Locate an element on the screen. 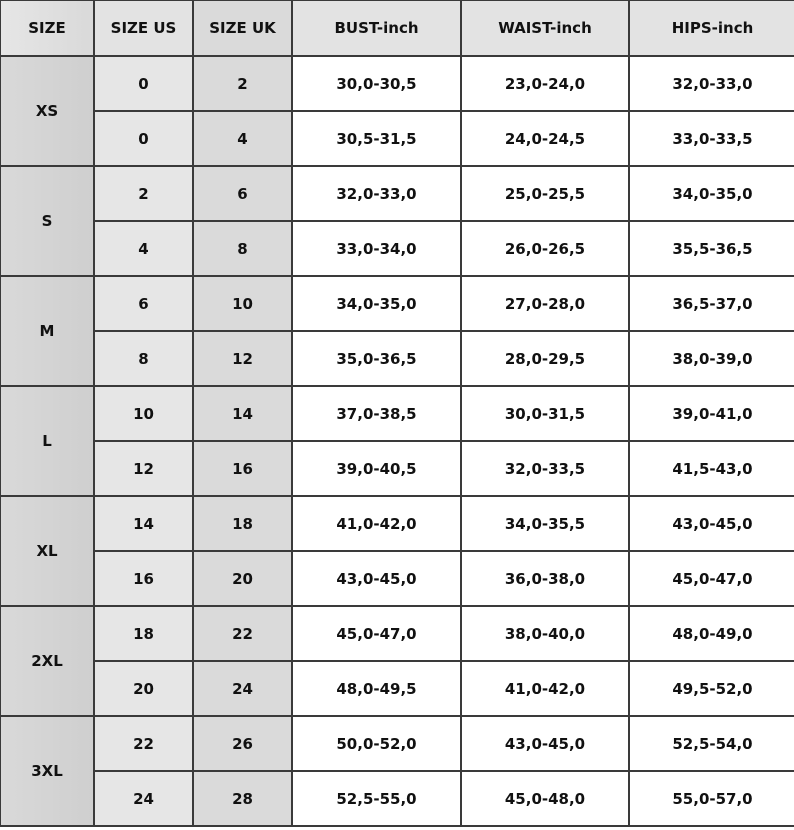 The height and width of the screenshot is (830, 794). size-label: 3XL is located at coordinates (47, 771).